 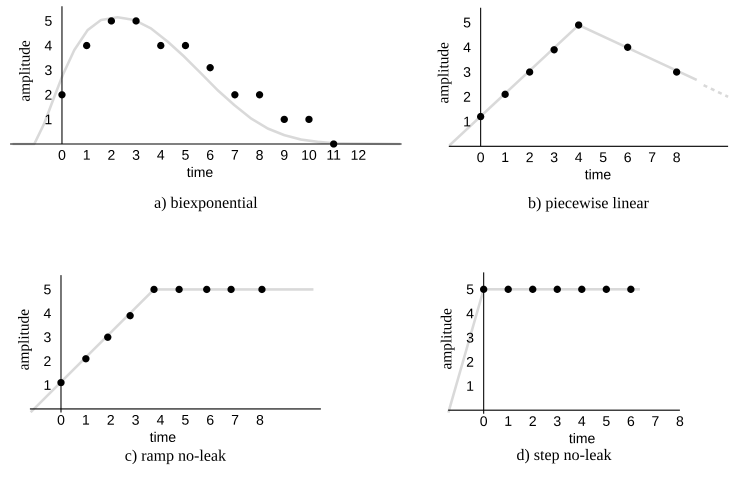 What do you see at coordinates (564, 456) in the screenshot?
I see `text: d) step no-leak` at bounding box center [564, 456].